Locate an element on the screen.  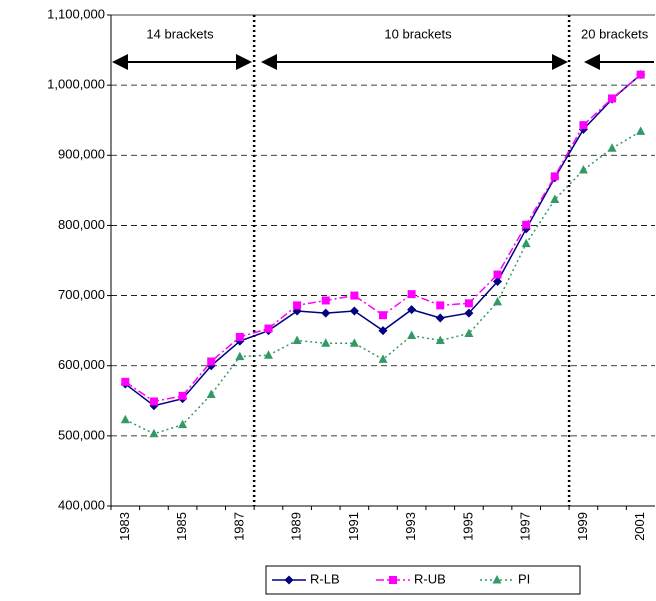
x-tick-label: 1987 is located at coordinates (238, 526).